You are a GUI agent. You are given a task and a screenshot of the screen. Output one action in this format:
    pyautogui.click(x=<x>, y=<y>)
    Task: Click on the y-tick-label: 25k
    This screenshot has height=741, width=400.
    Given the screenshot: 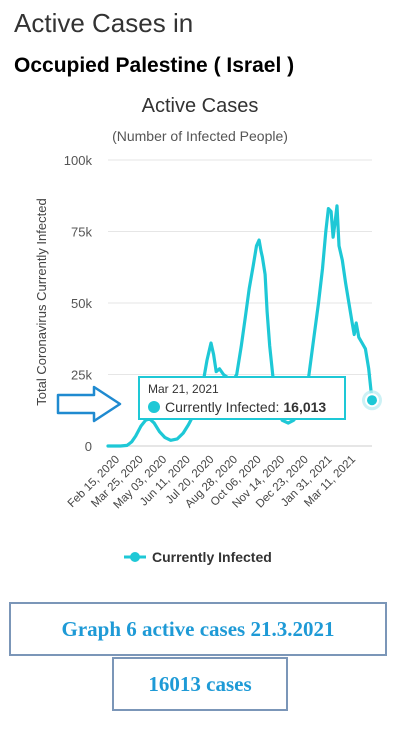 What is the action you would take?
    pyautogui.click(x=81, y=375)
    